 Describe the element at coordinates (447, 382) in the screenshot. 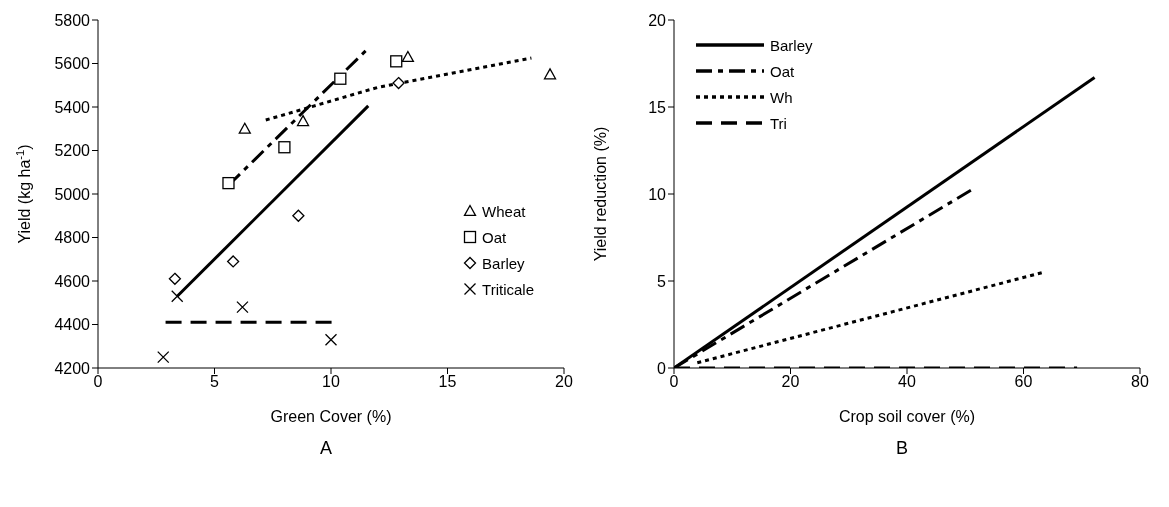

I see `x-tick-label: 15` at that location.